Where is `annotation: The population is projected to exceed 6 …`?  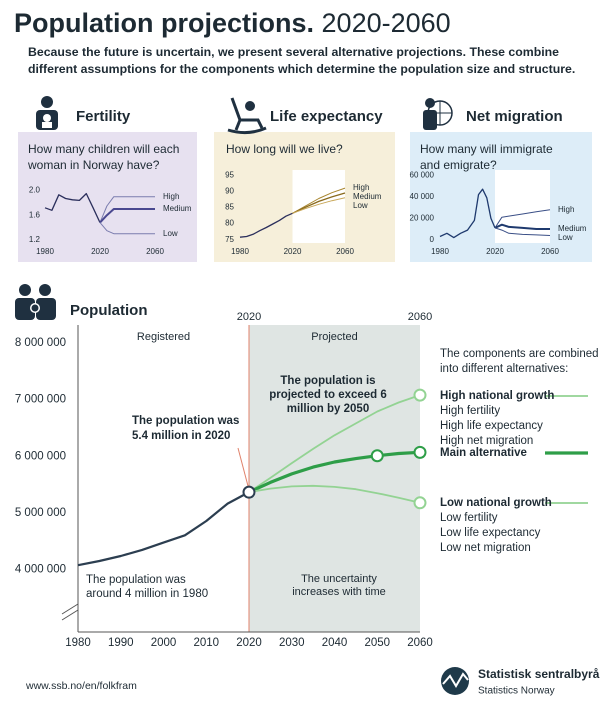 annotation: The population is projected to exceed 6 … is located at coordinates (328, 395).